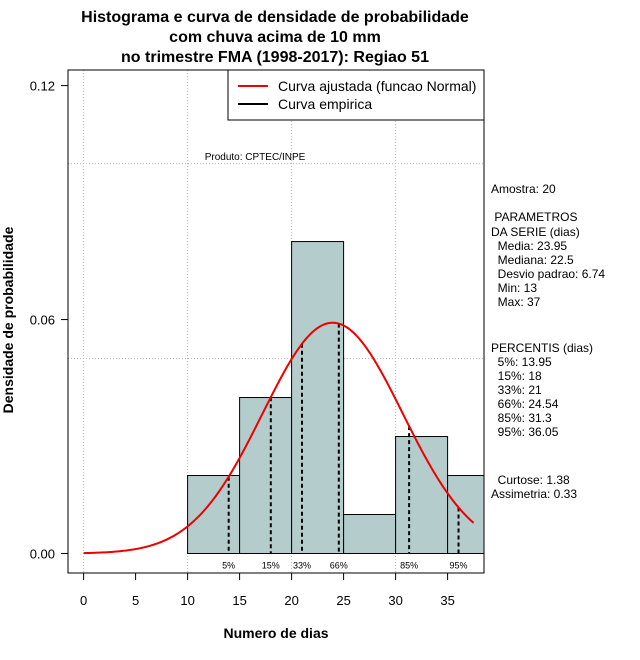 The height and width of the screenshot is (660, 640). Describe the element at coordinates (83, 600) in the screenshot. I see `x-tick-label-0: 0` at that location.